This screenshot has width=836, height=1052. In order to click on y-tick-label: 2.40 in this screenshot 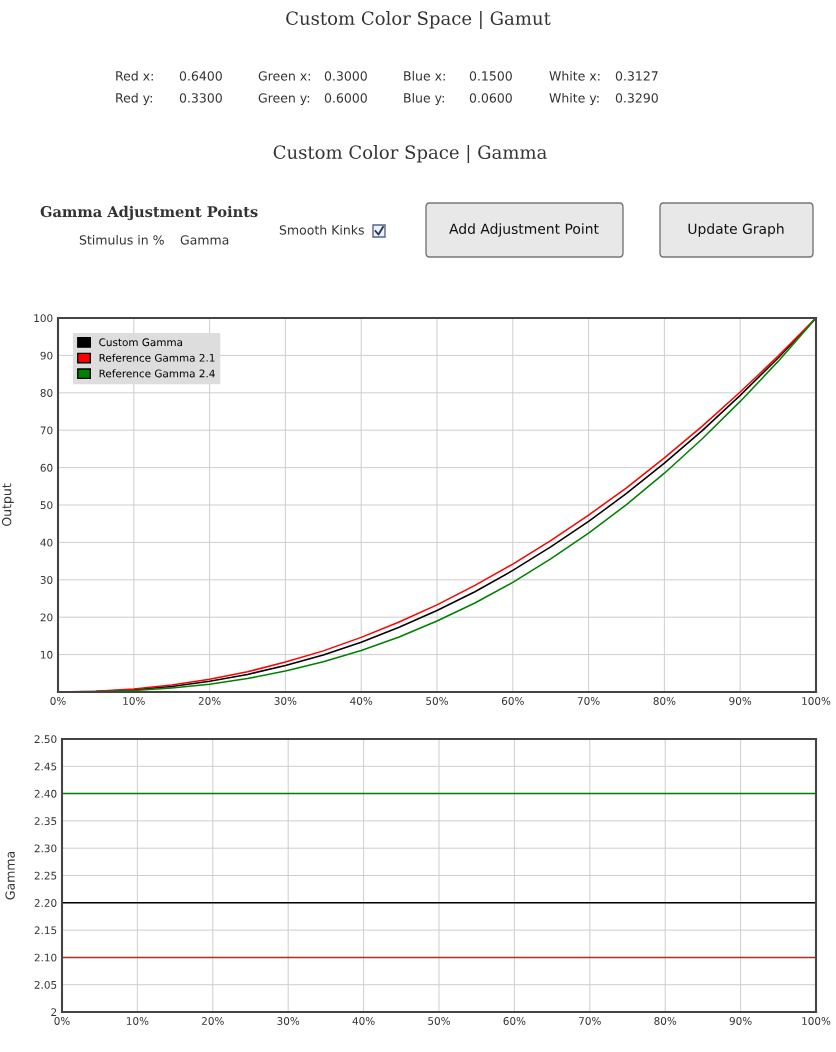, I will do `click(45, 793)`.